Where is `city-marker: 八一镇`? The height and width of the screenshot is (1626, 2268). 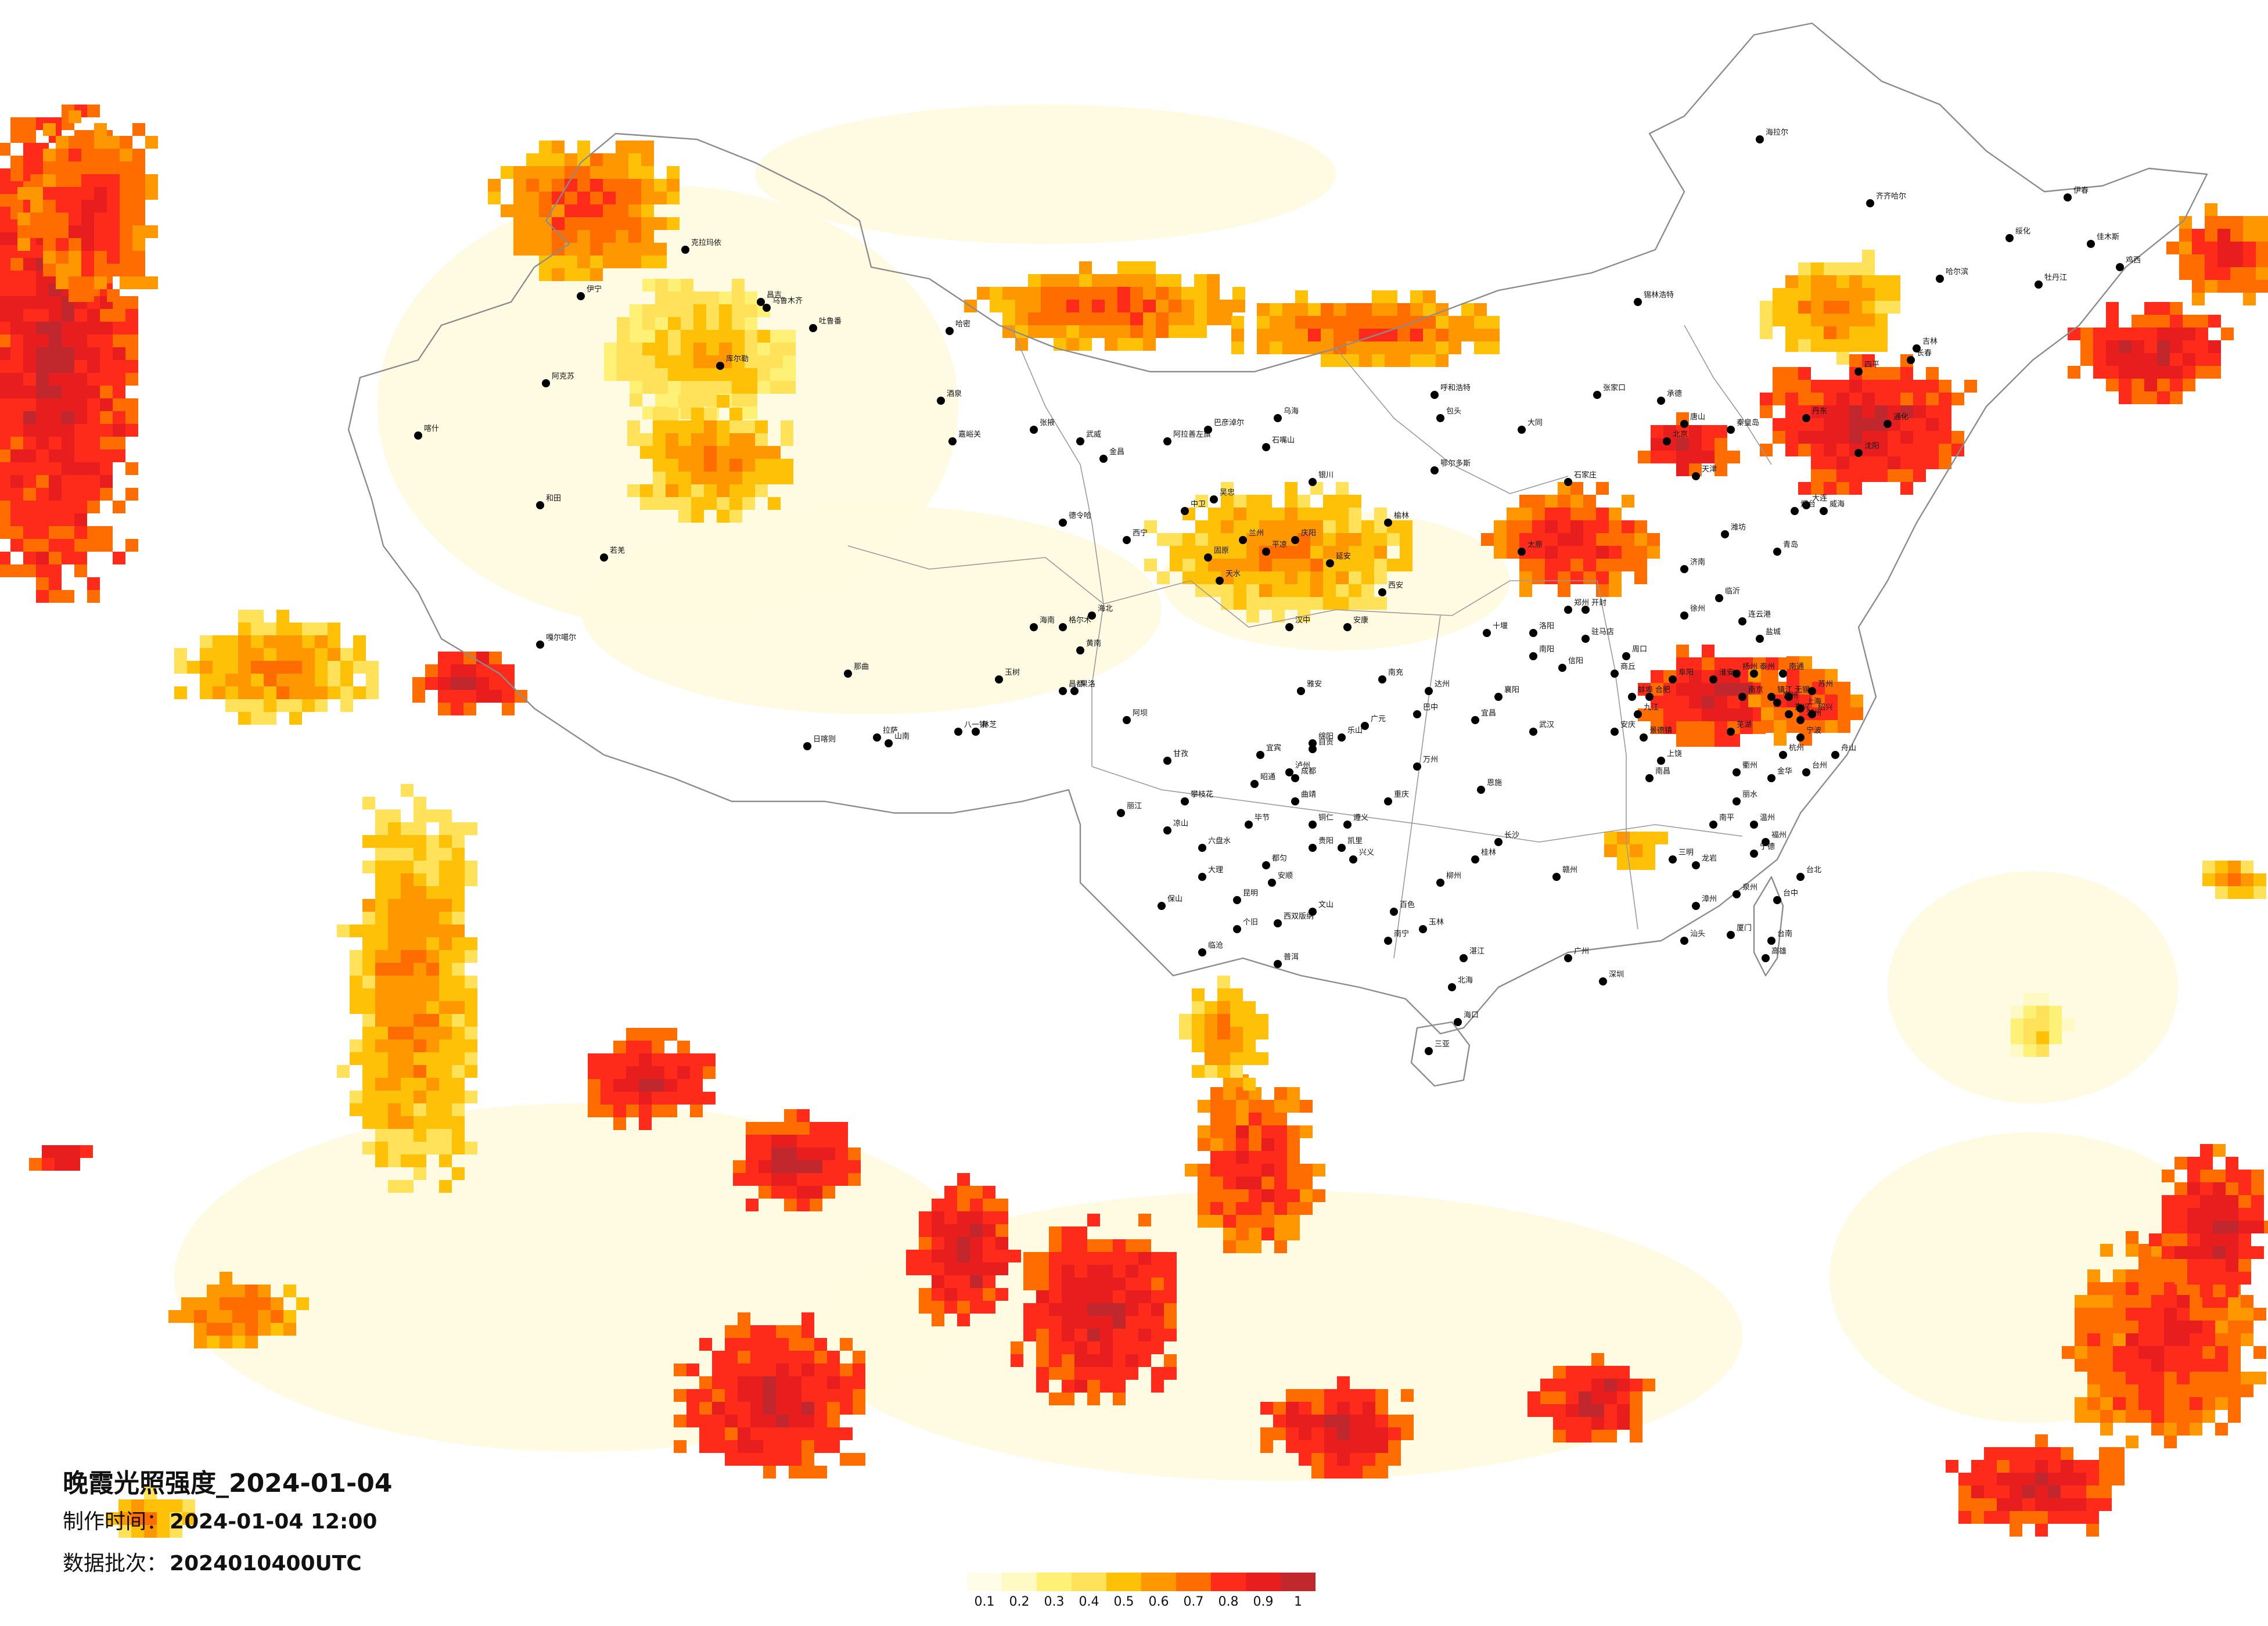 city-marker: 八一镇 is located at coordinates (970, 728).